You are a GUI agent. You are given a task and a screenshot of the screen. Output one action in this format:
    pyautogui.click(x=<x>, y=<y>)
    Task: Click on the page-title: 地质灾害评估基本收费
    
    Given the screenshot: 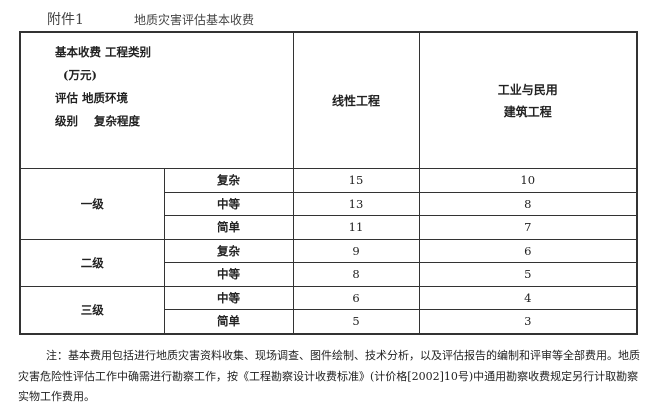 What is the action you would take?
    pyautogui.click(x=194, y=20)
    